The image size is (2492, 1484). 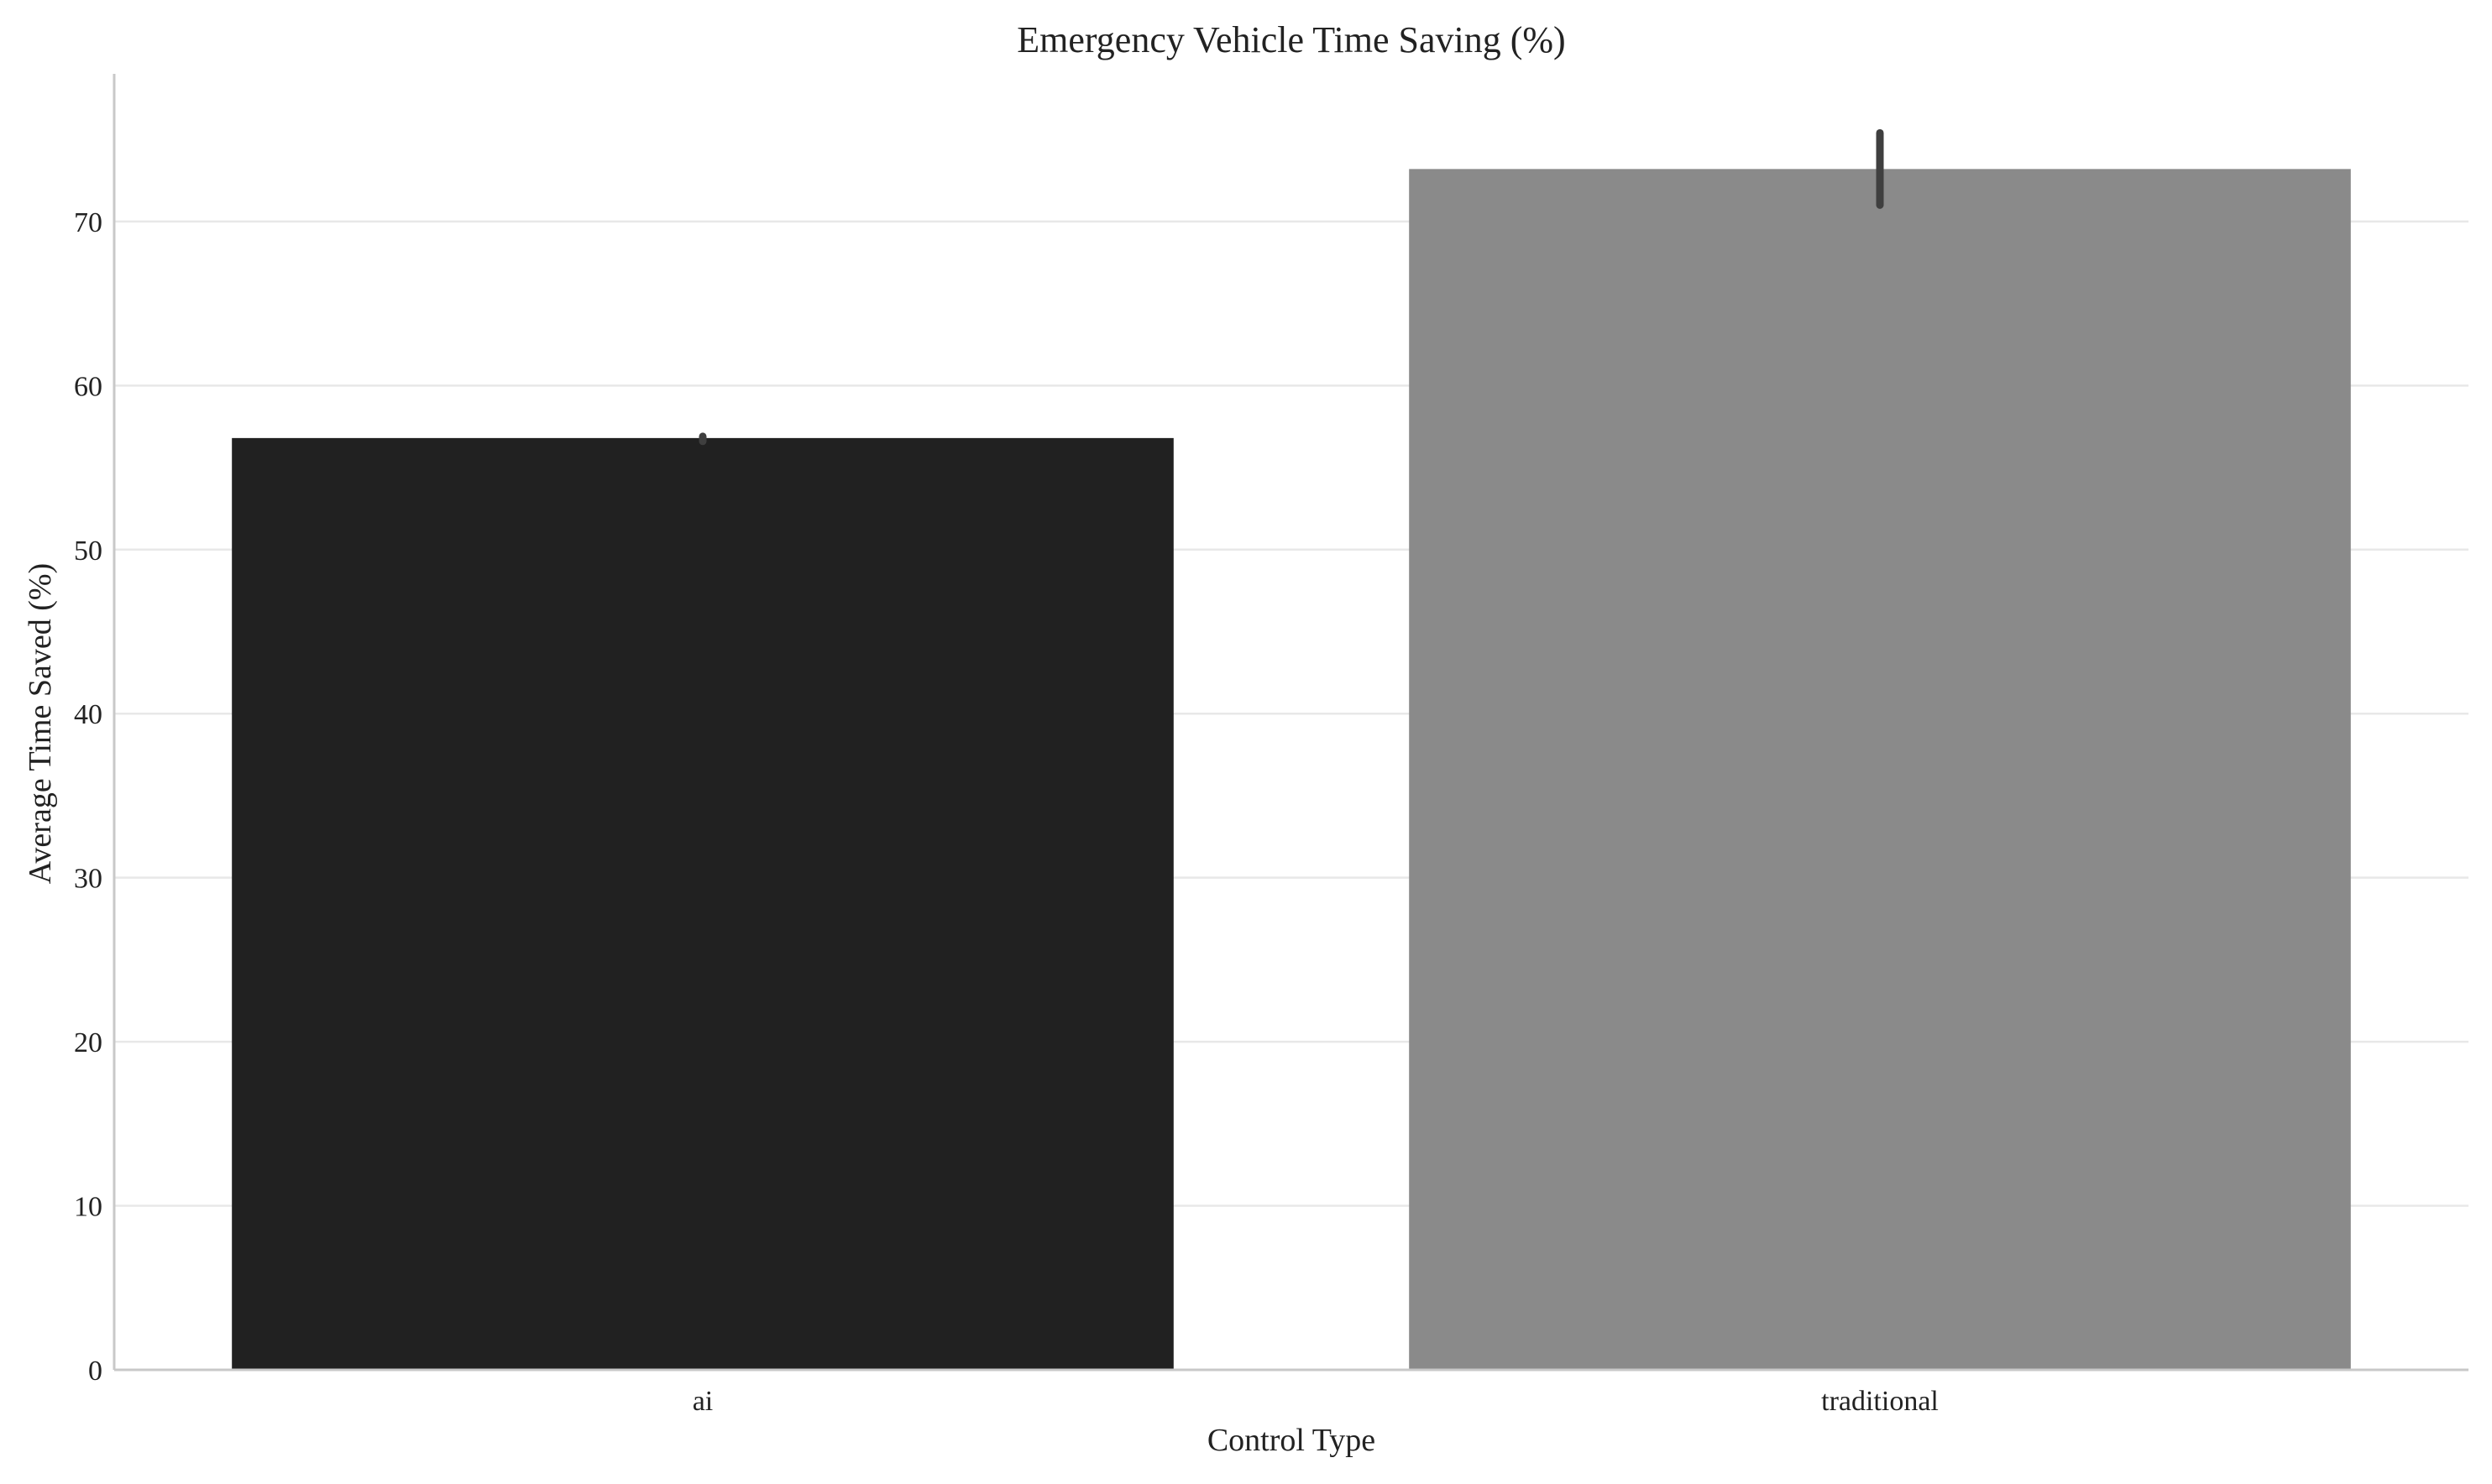 What do you see at coordinates (88, 1042) in the screenshot?
I see `y-tick-label: 20` at bounding box center [88, 1042].